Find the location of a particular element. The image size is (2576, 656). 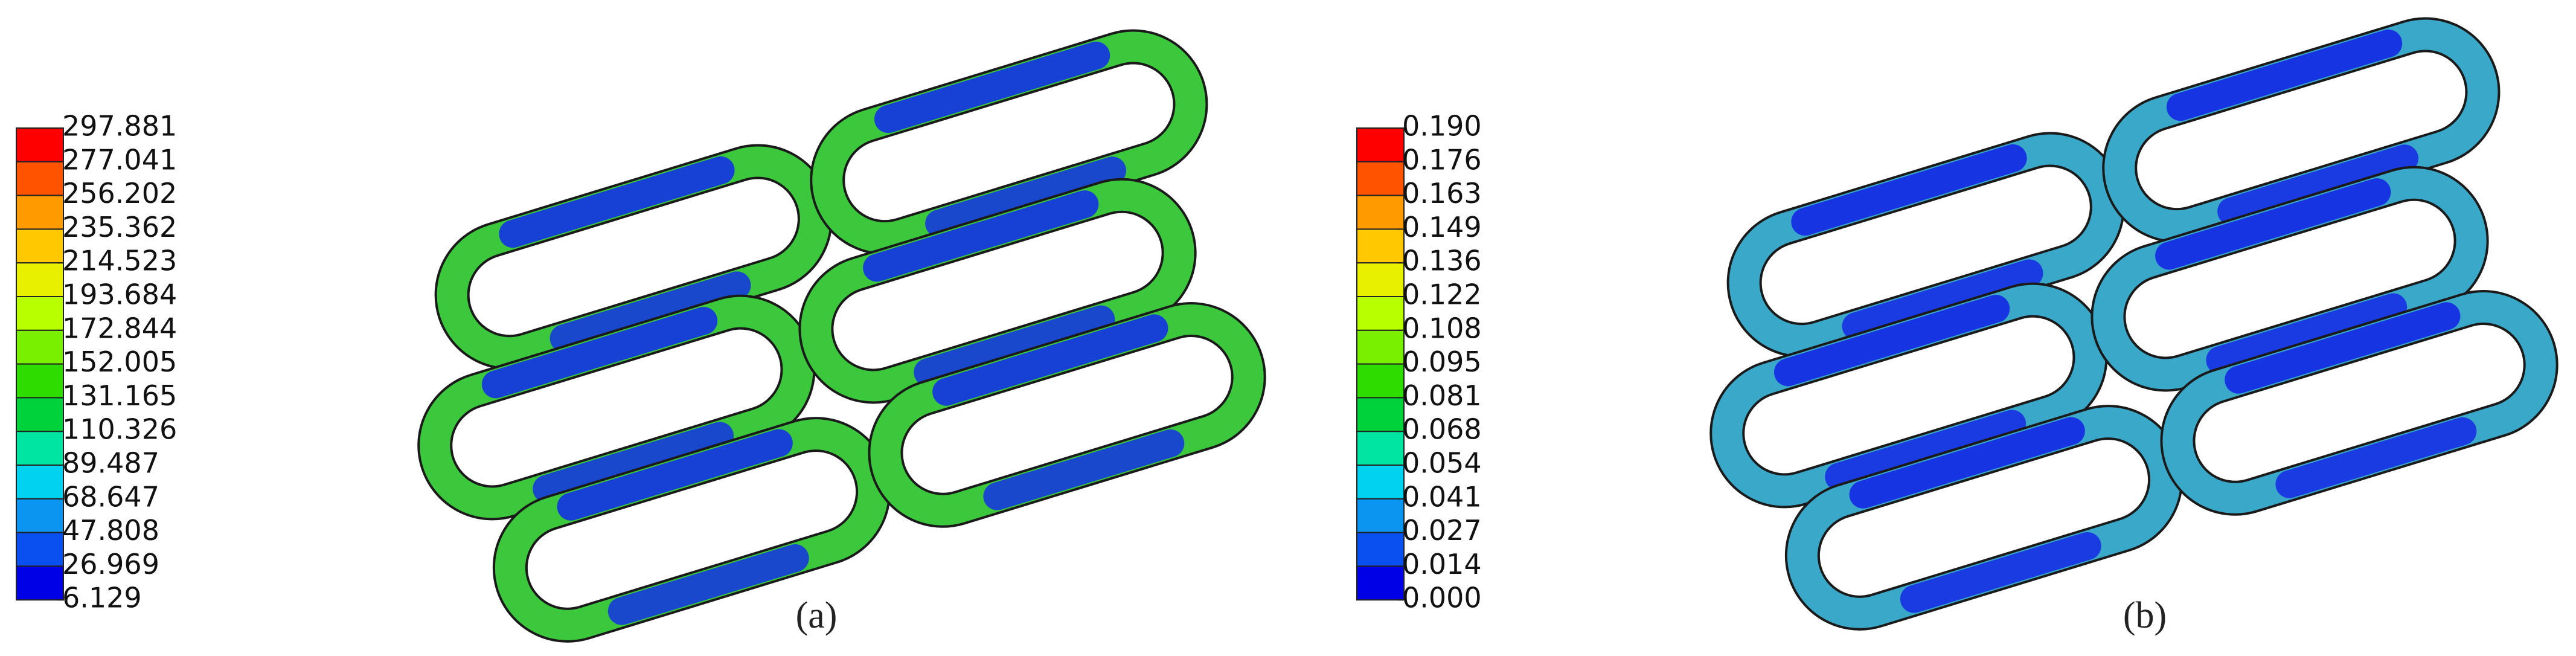

legend-label: 0.163 is located at coordinates (1442, 193).